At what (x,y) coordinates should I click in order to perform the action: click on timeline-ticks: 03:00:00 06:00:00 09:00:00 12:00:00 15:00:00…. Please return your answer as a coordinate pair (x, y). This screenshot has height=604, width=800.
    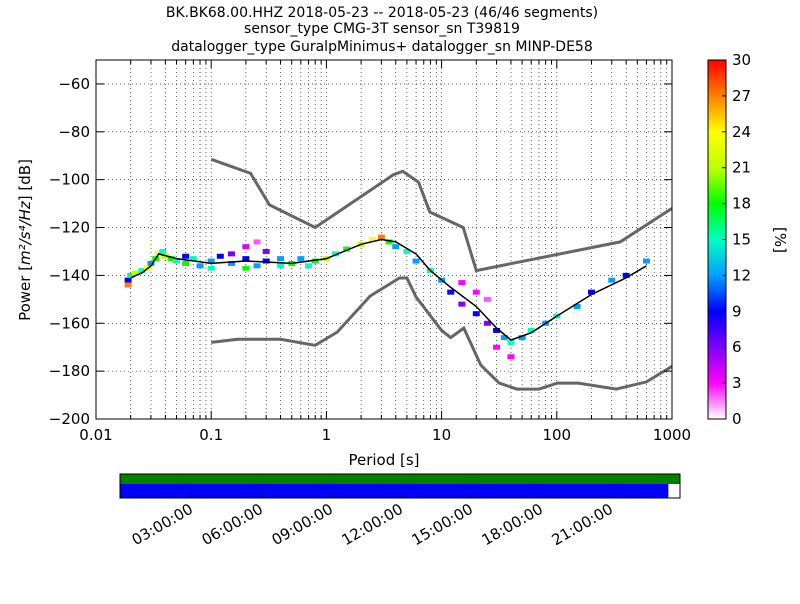
    Looking at the image, I should click on (372, 521).